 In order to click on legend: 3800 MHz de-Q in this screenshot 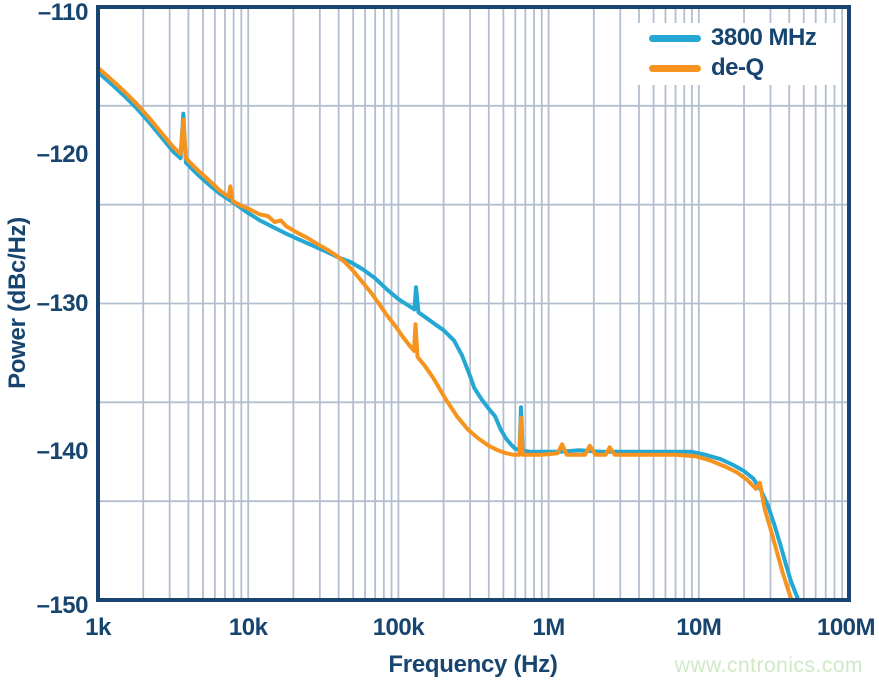, I will do `click(737, 54)`.